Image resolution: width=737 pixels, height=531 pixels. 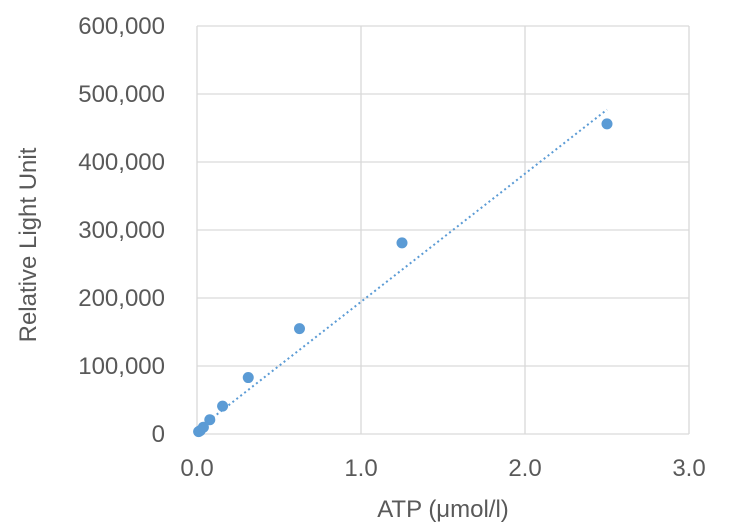 What do you see at coordinates (158, 434) in the screenshot?
I see `y-tick-label: 0` at bounding box center [158, 434].